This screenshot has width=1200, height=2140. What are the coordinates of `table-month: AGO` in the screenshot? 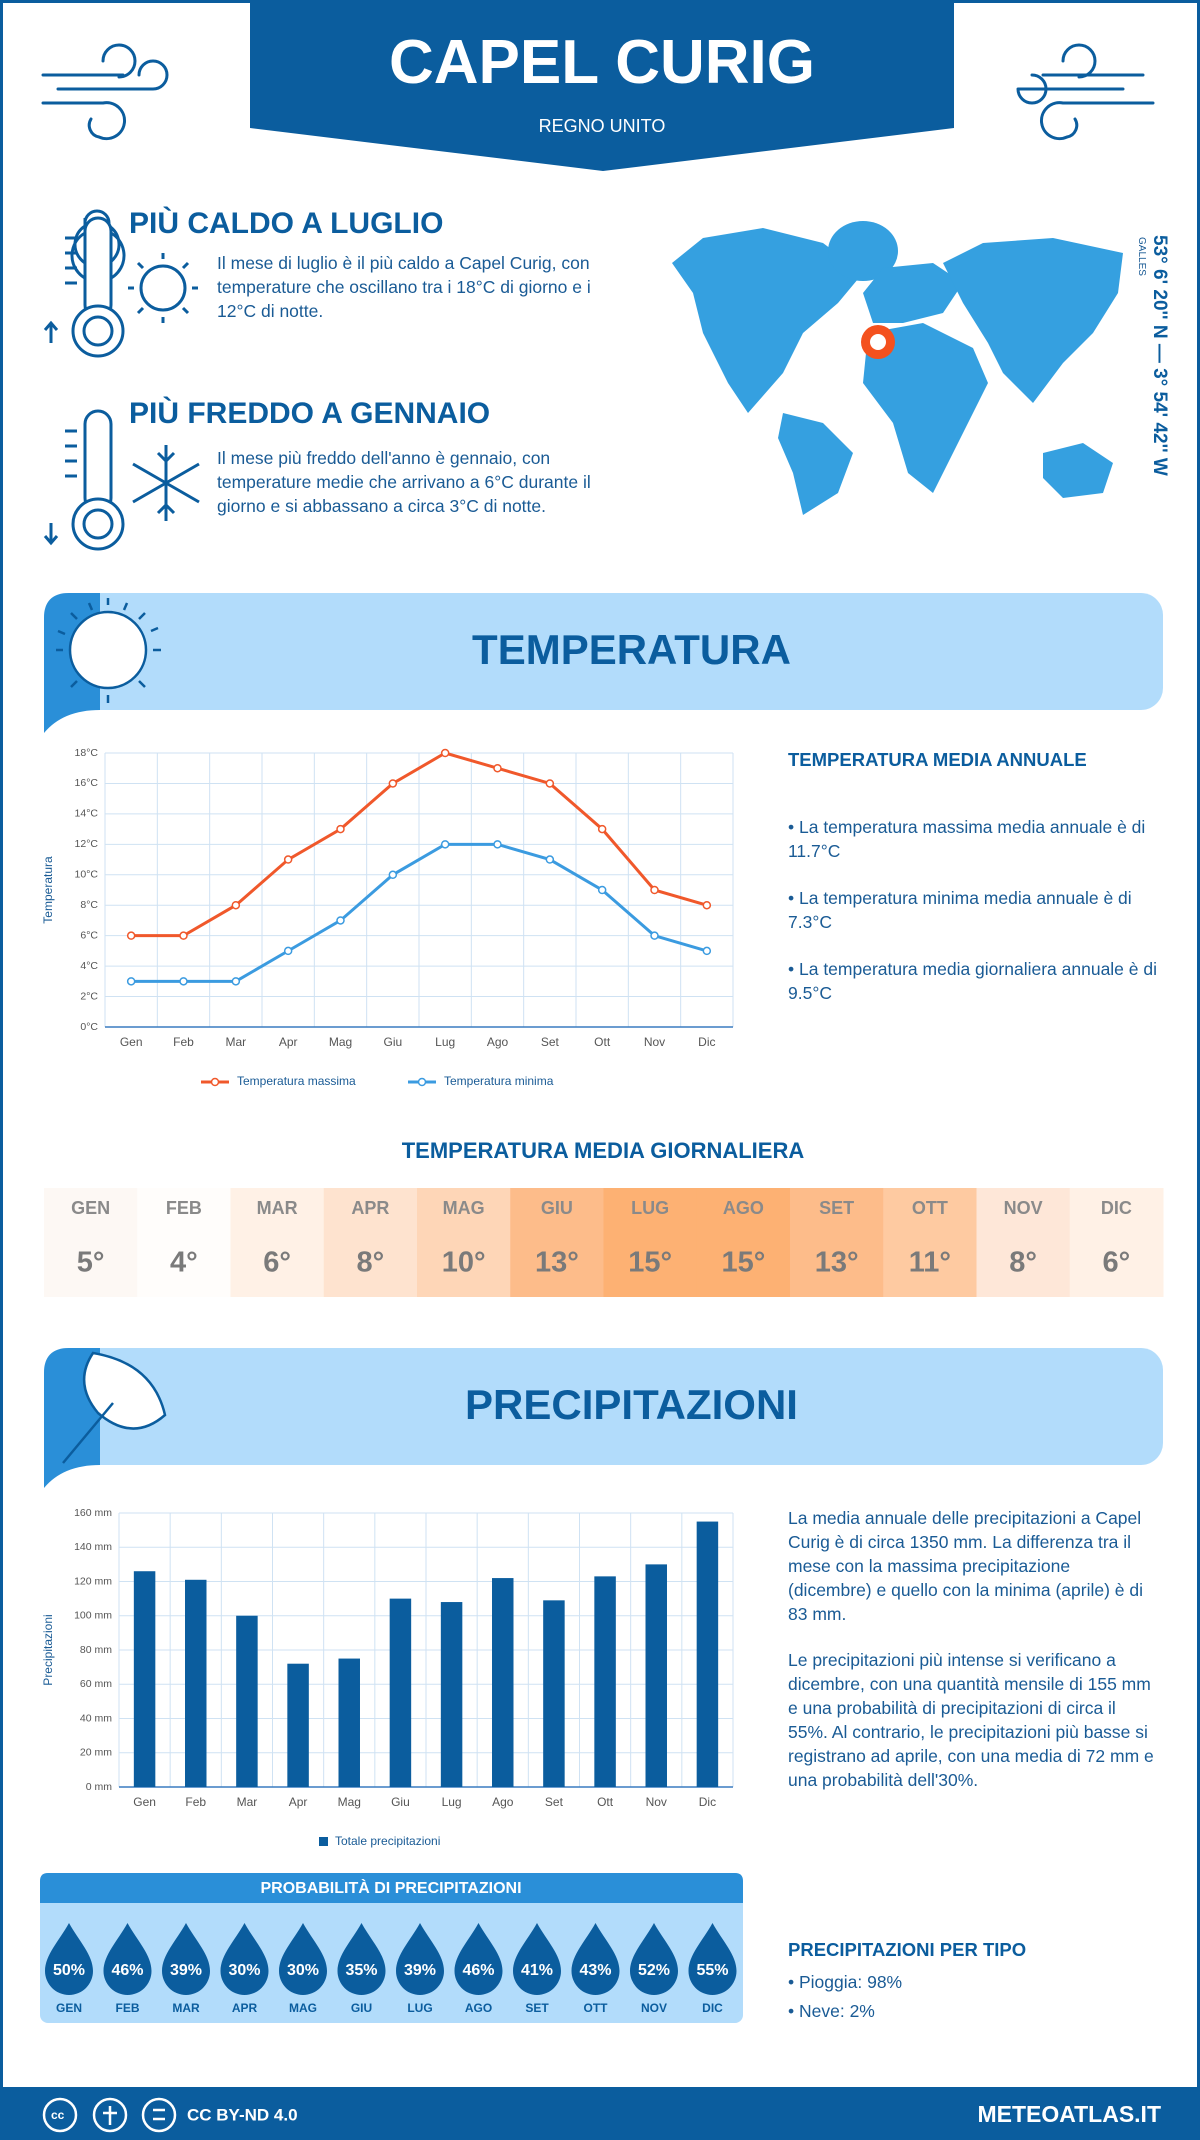 It's located at (743, 1208).